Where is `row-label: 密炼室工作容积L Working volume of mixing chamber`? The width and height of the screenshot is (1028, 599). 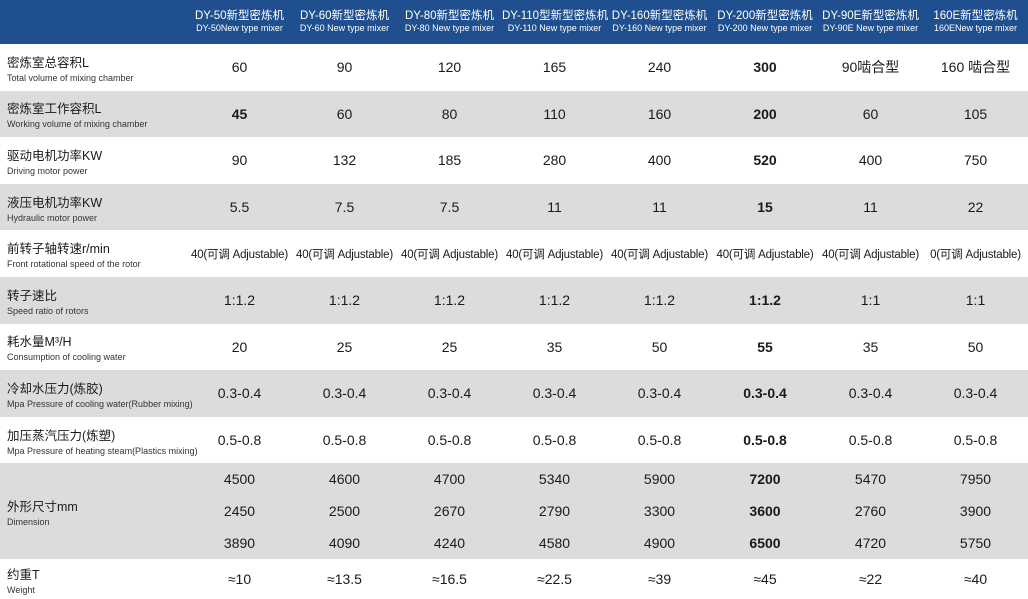
row-label: 密炼室工作容积L Working volume of mixing chamber is located at coordinates (93, 114).